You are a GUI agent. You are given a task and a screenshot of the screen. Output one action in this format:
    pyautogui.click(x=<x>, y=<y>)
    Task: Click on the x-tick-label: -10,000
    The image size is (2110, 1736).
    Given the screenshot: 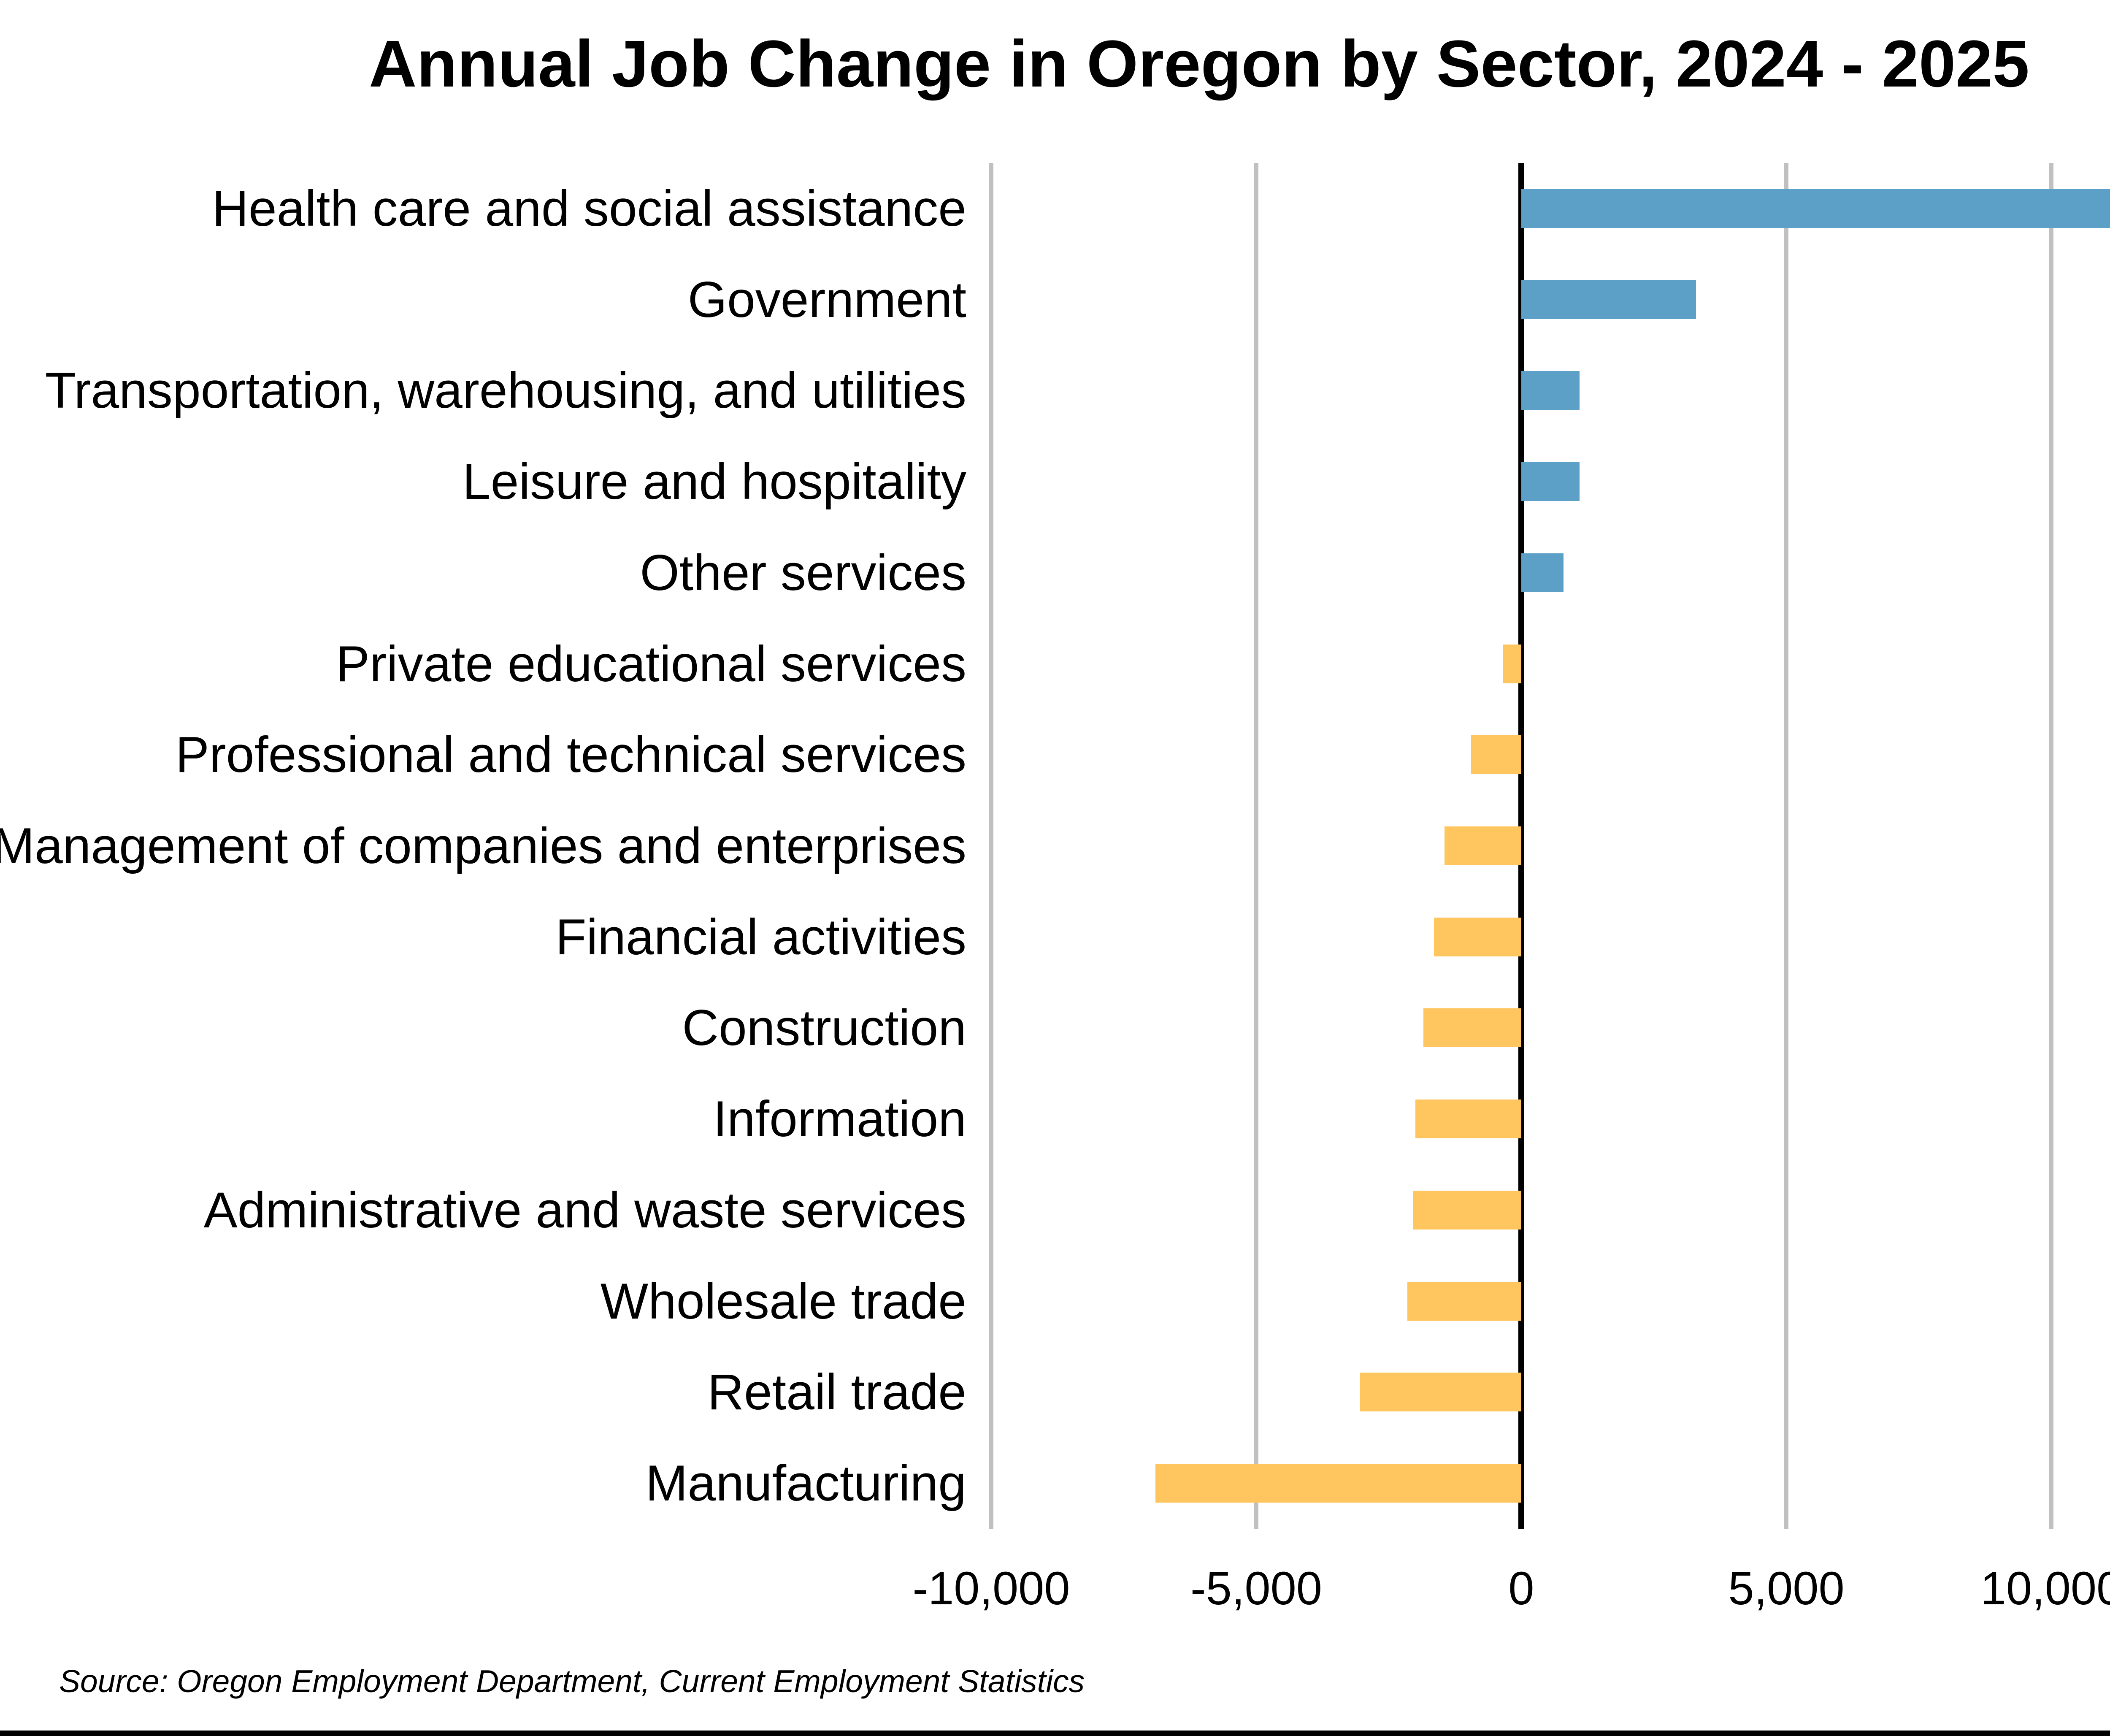 What is the action you would take?
    pyautogui.click(x=991, y=1589)
    